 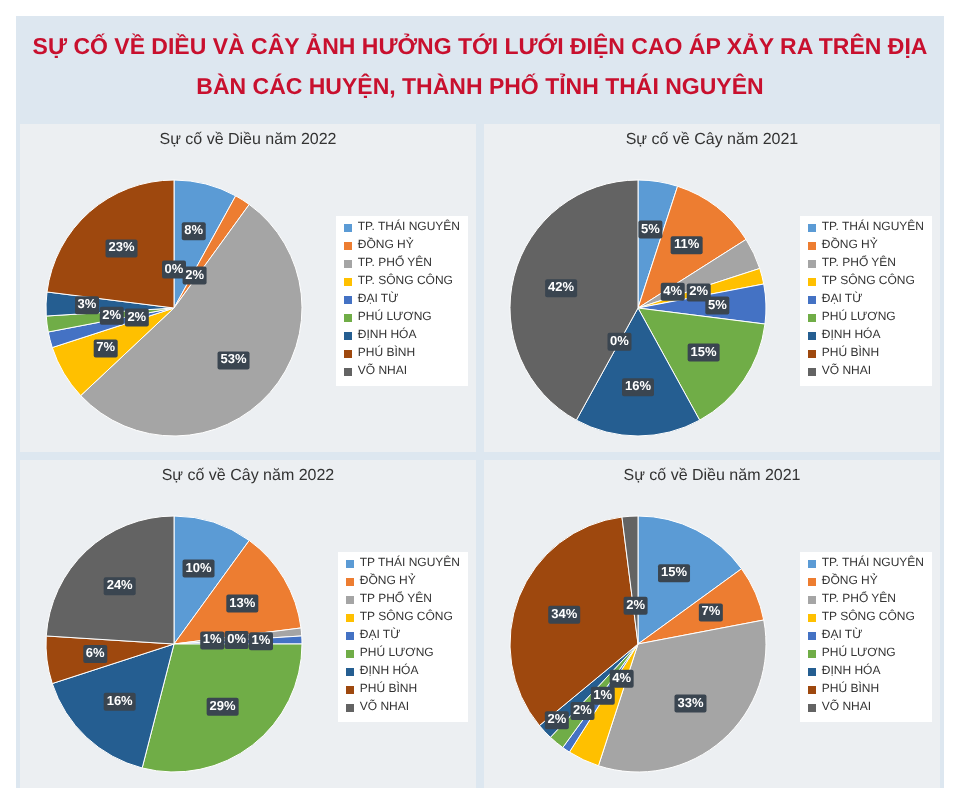 I want to click on chart-title: Sự cố về Cây năm 2021, so click(x=712, y=141).